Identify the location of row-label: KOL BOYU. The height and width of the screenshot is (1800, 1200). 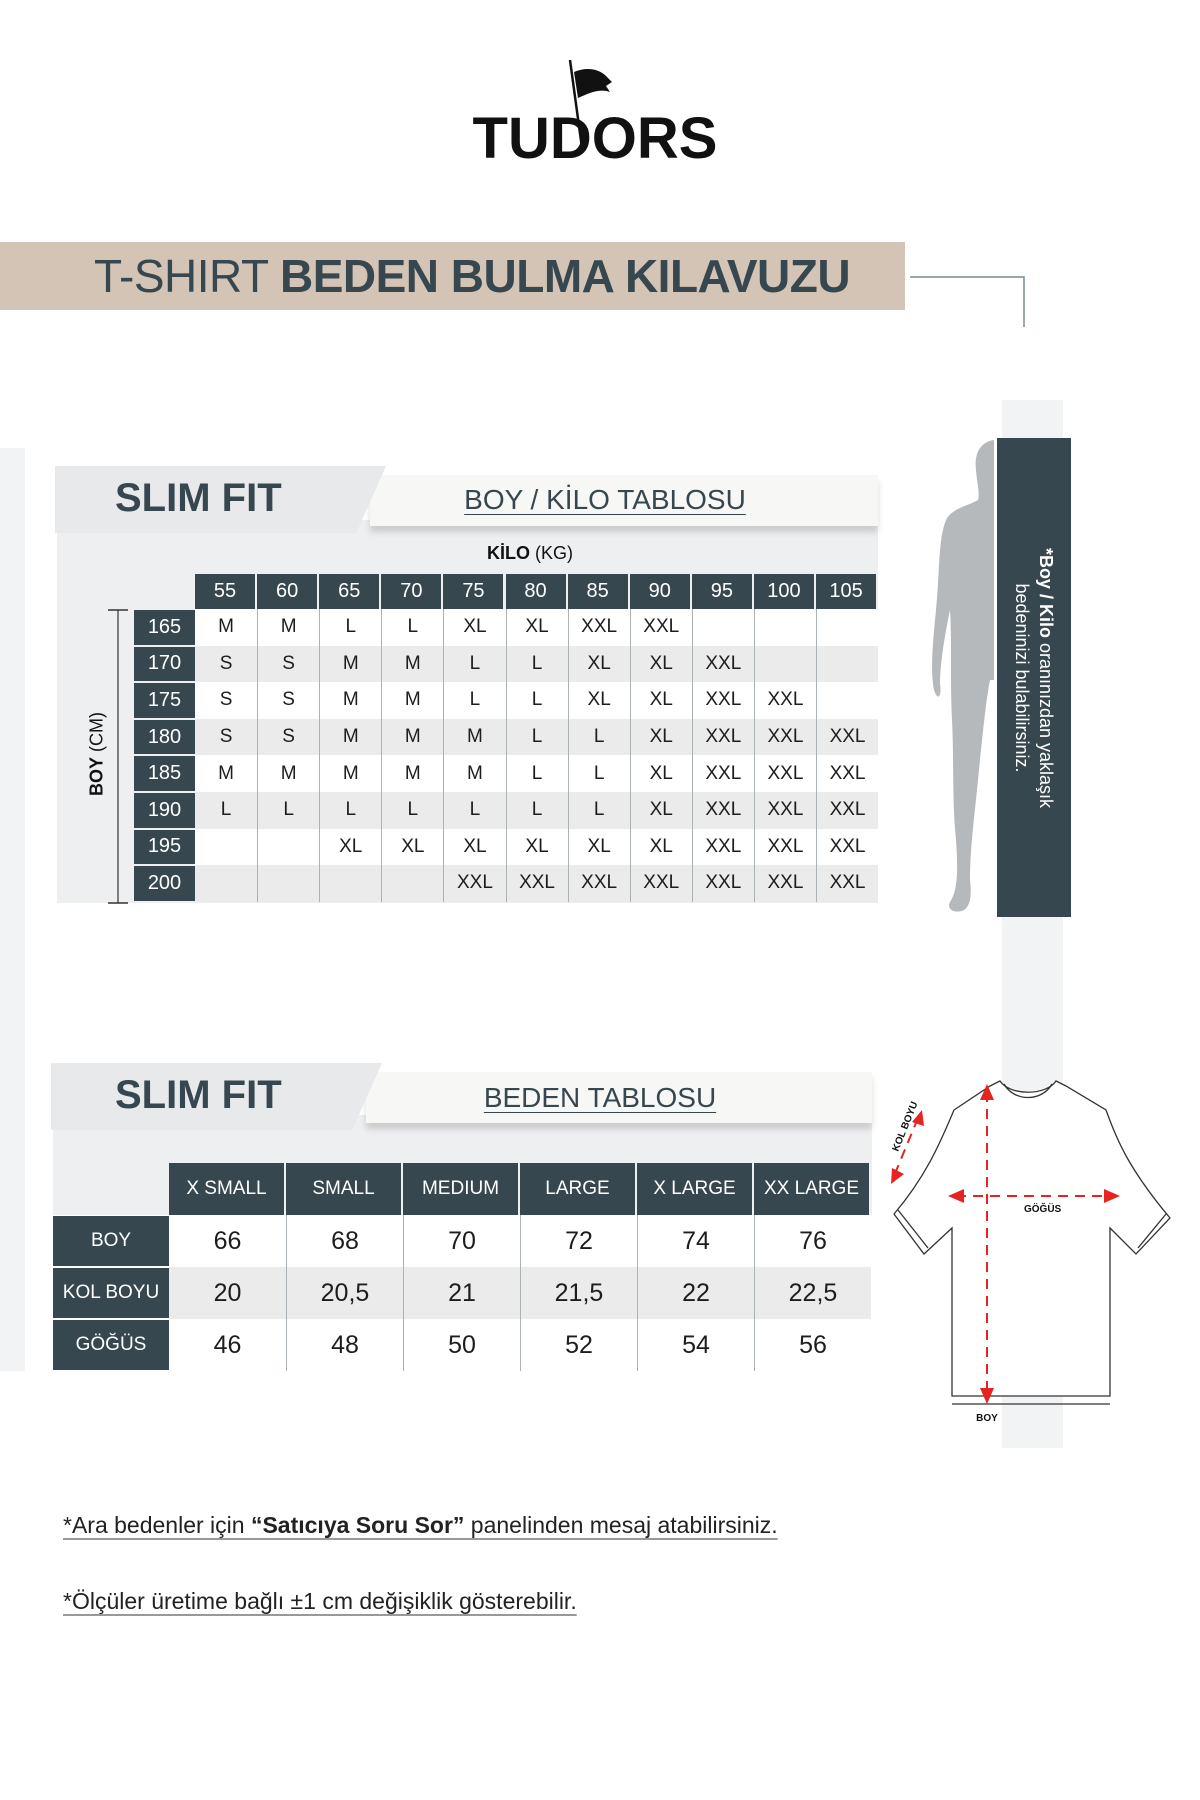
(111, 1293).